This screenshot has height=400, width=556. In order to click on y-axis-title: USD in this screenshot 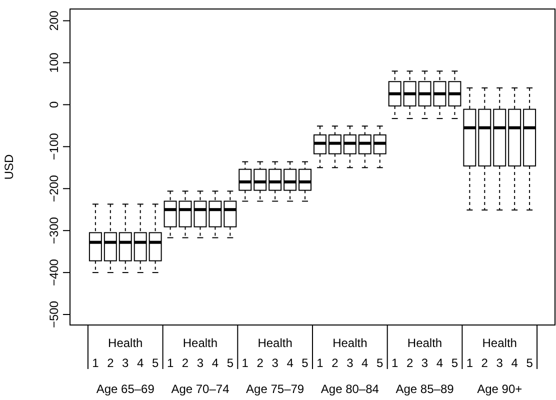, I will do `click(9, 167)`.